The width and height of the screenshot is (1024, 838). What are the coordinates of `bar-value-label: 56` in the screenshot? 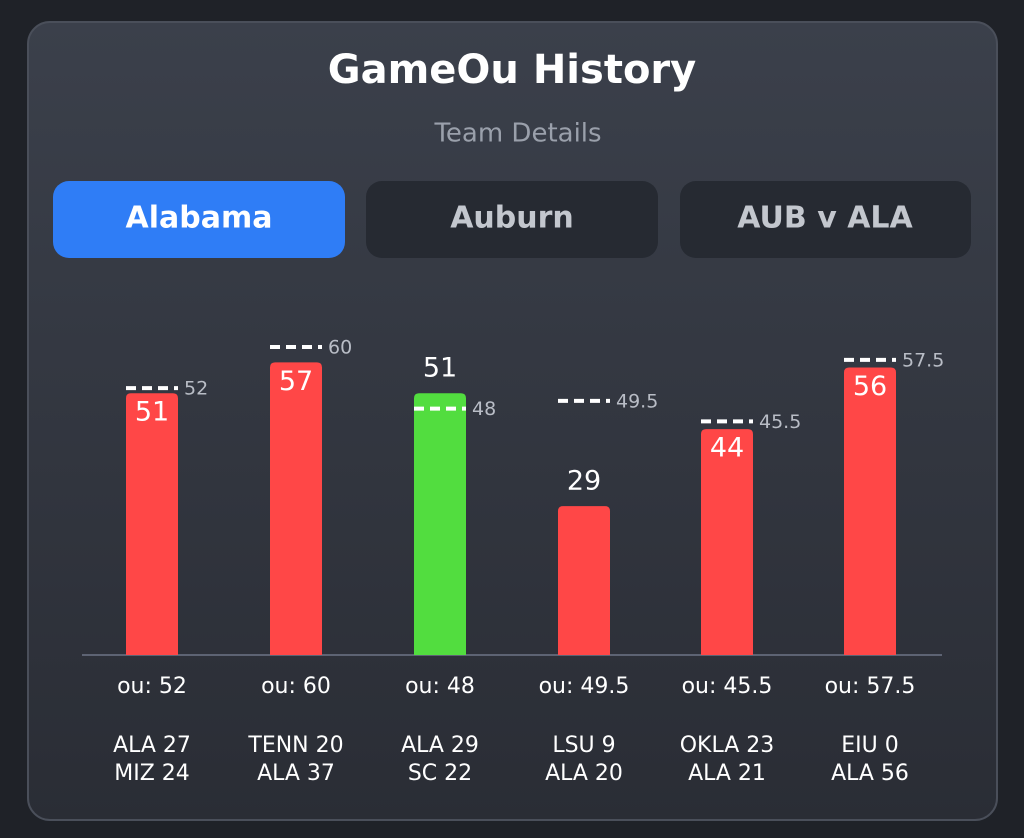 It's located at (870, 386).